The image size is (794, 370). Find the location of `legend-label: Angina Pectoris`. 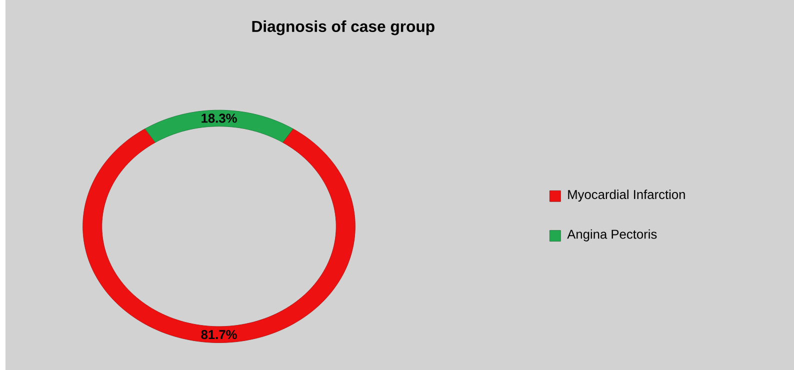

legend-label: Angina Pectoris is located at coordinates (612, 235).